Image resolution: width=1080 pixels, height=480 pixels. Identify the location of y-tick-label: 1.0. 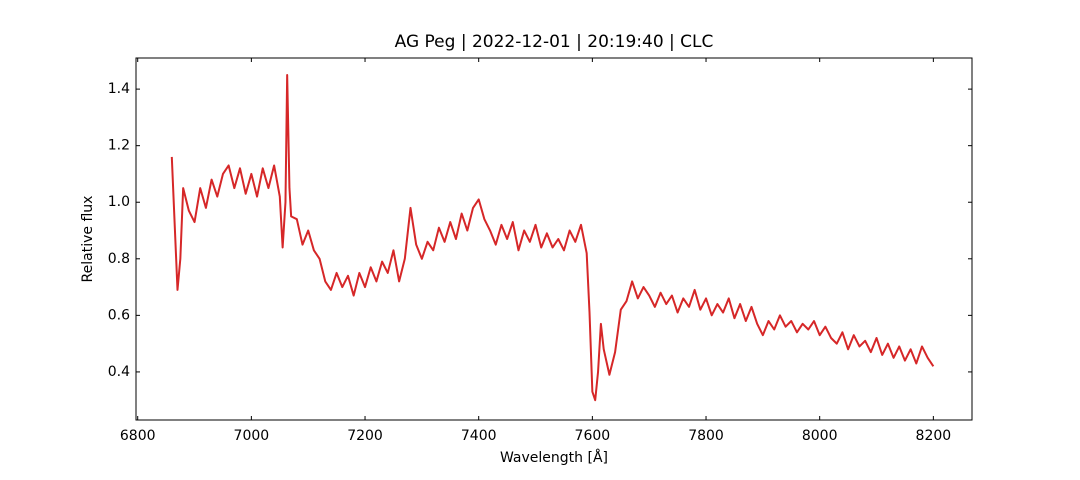
(119, 202).